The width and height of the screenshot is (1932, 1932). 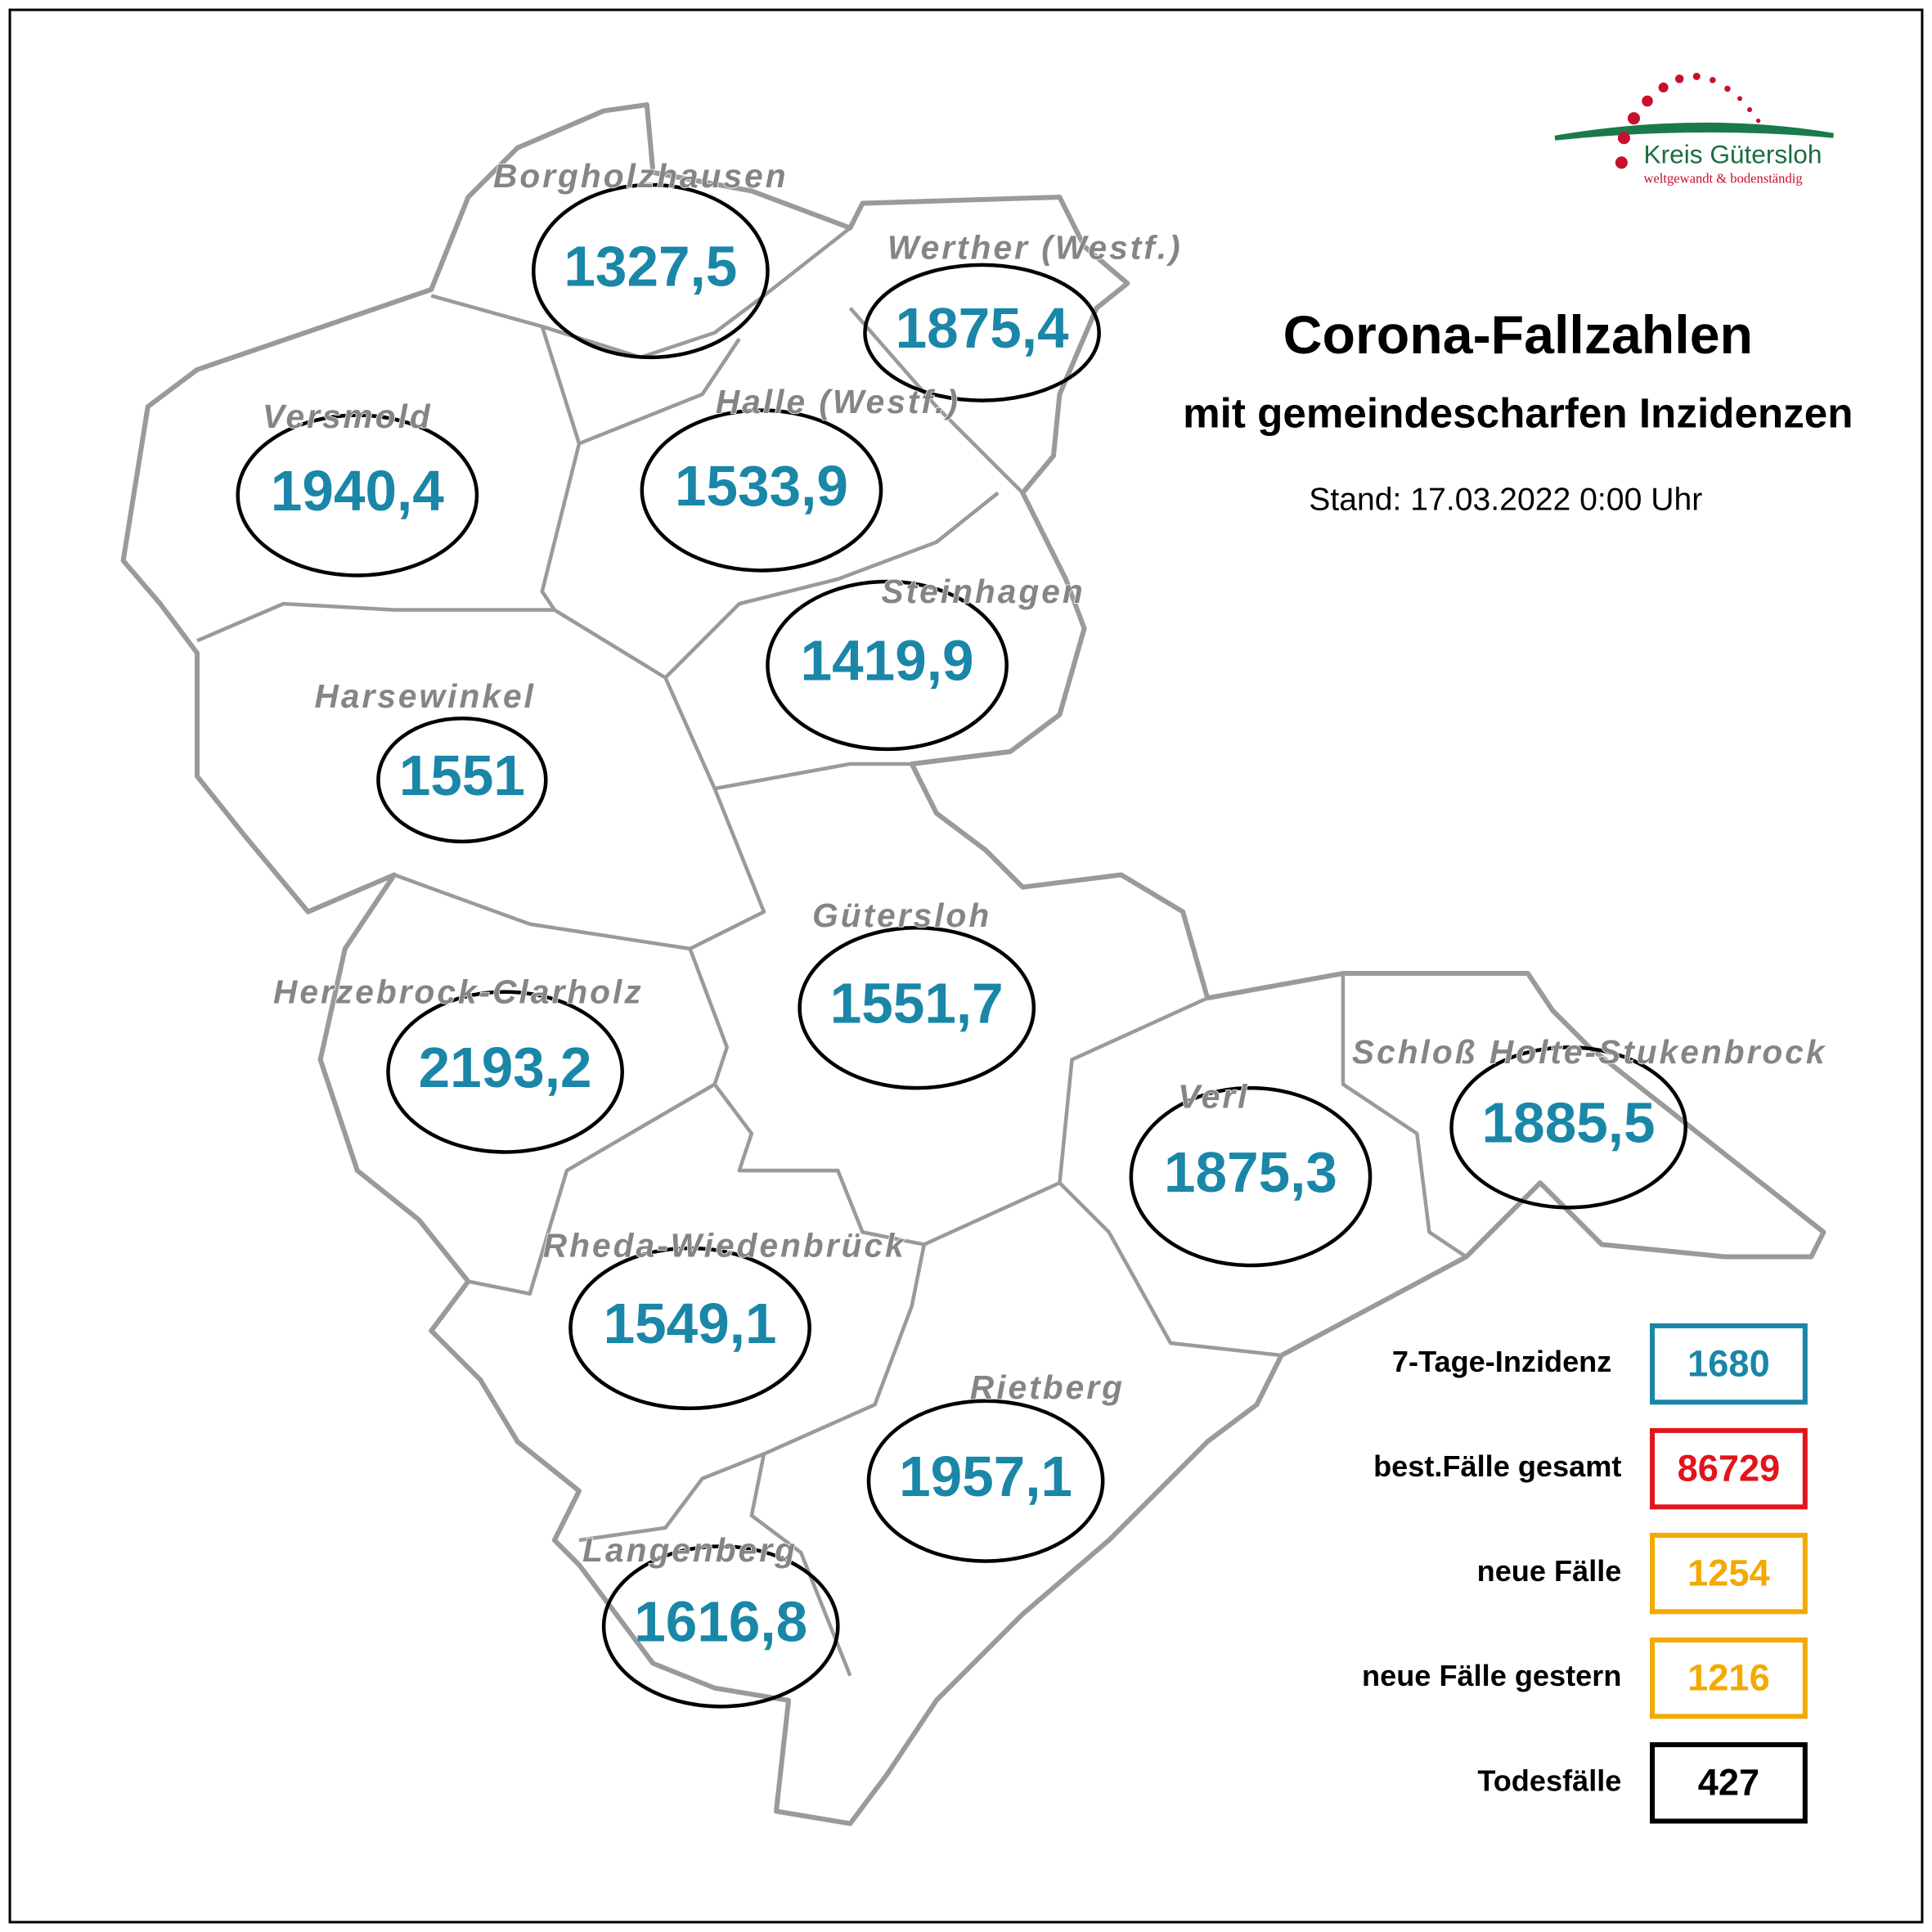 I want to click on municipality-value: 1875,4, so click(x=983, y=328).